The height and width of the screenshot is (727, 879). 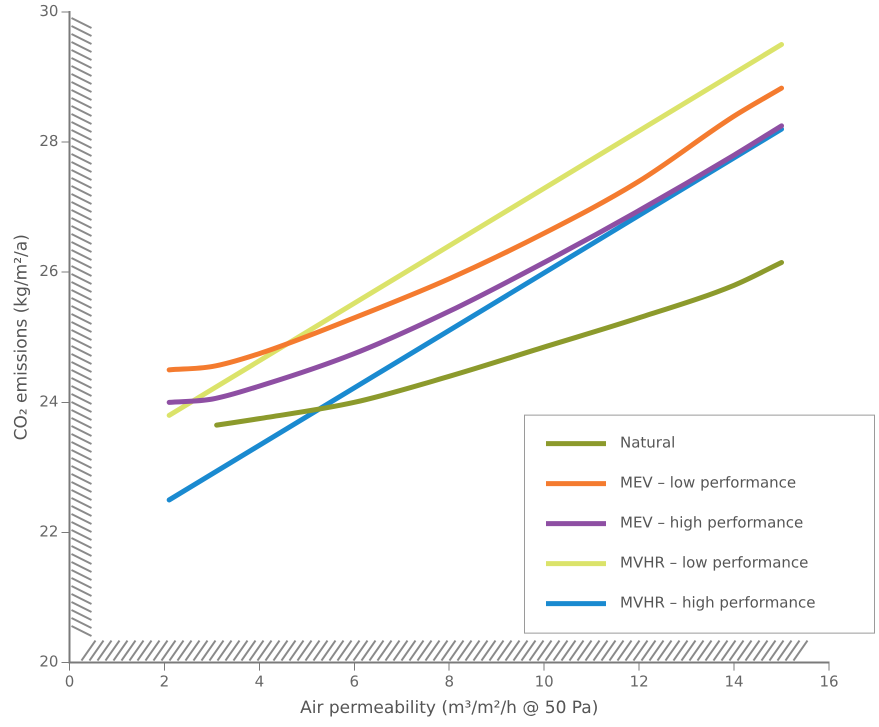 I want to click on legend-label: MEV – high performance, so click(x=712, y=522).